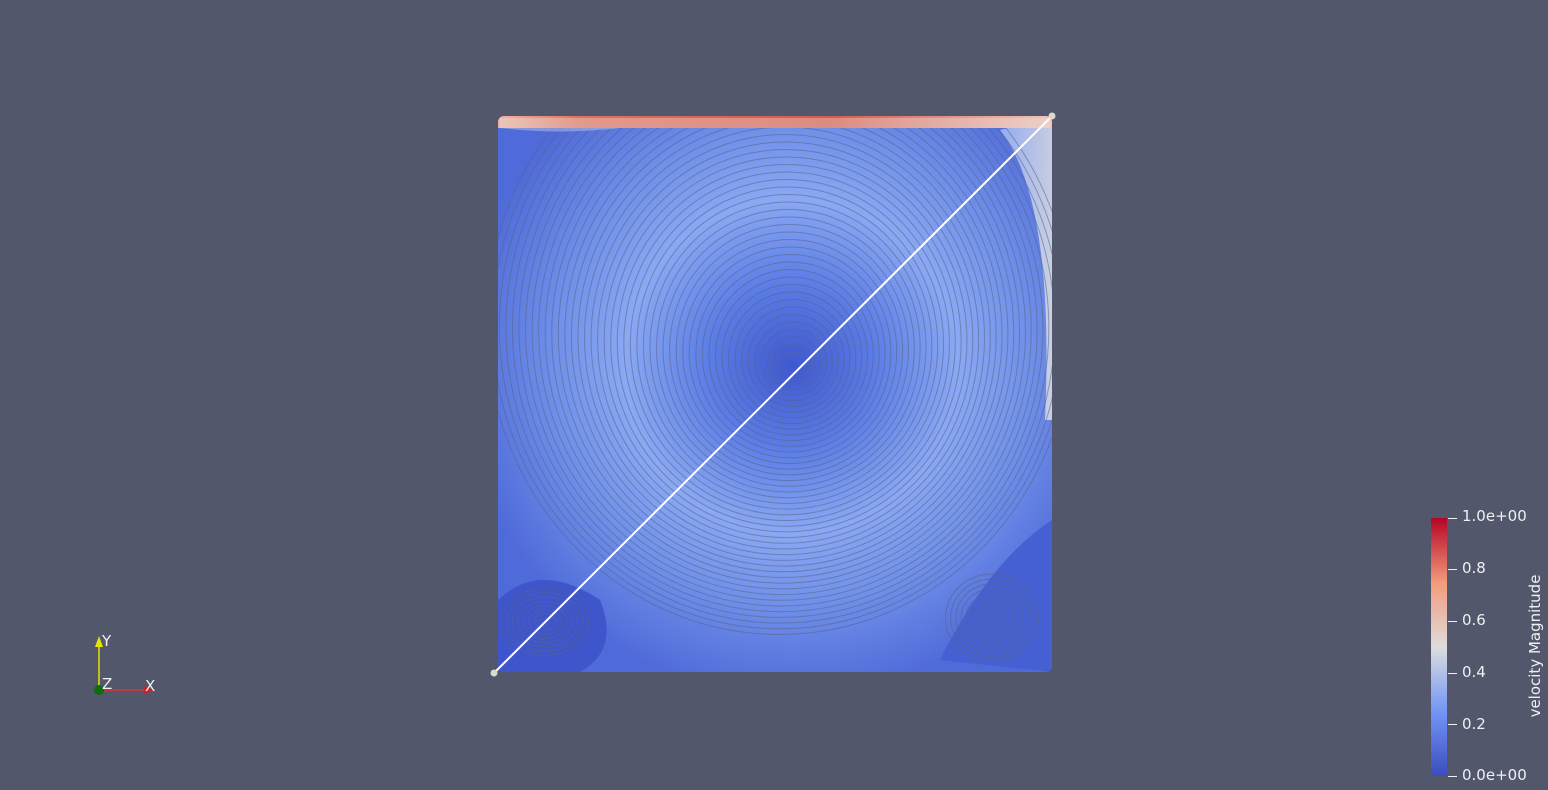  Describe the element at coordinates (1494, 516) in the screenshot. I see `color-legend-label-max: 1.0e+00` at that location.